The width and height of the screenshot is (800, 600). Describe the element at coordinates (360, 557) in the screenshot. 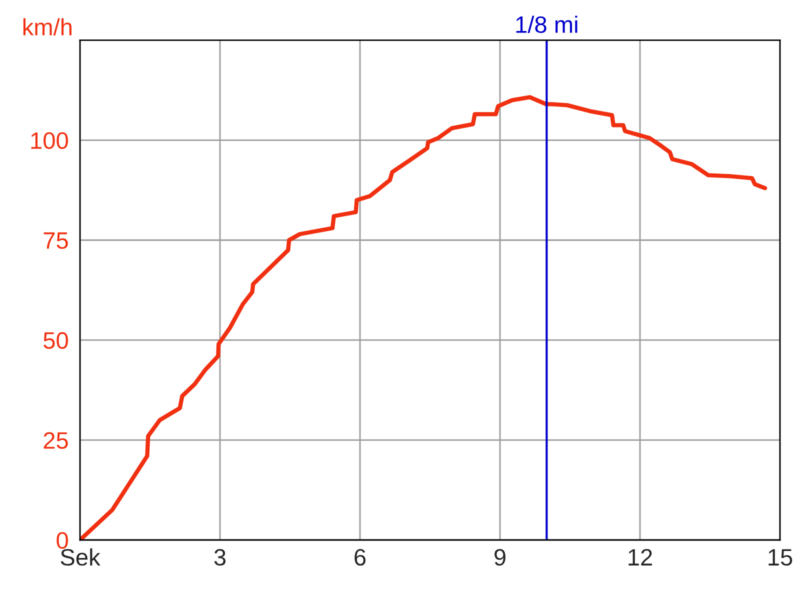

I see `x-tick-label: 6` at that location.